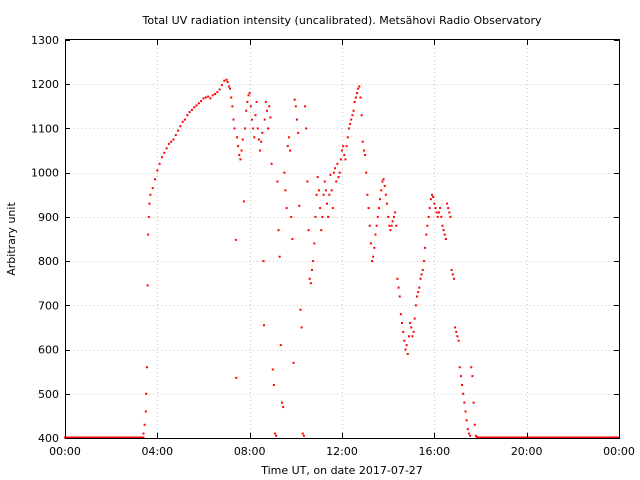 The height and width of the screenshot is (480, 640). Describe the element at coordinates (45, 173) in the screenshot. I see `y-tick-label: 1000` at that location.